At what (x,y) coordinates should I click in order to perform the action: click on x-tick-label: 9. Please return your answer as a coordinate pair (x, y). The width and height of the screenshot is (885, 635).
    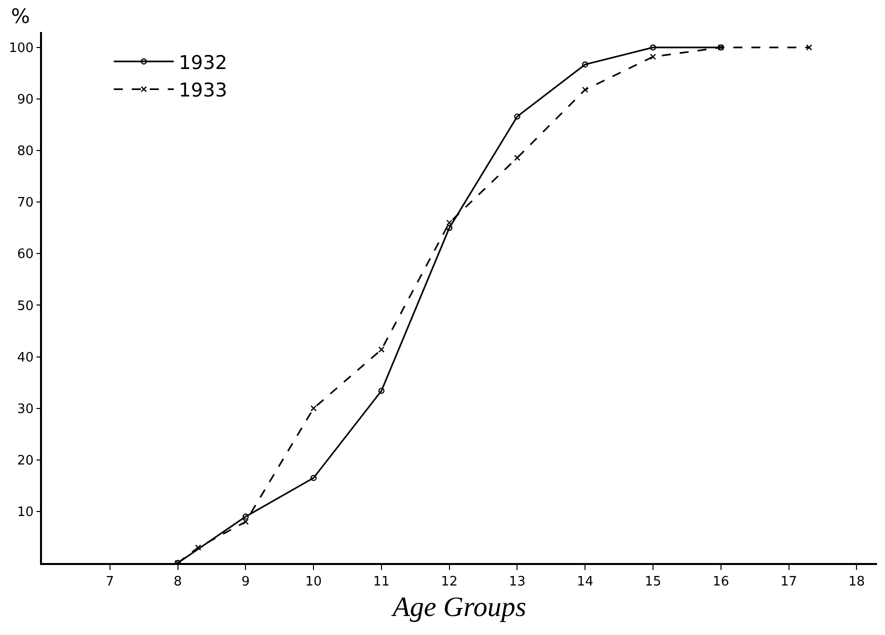
    Looking at the image, I should click on (246, 582).